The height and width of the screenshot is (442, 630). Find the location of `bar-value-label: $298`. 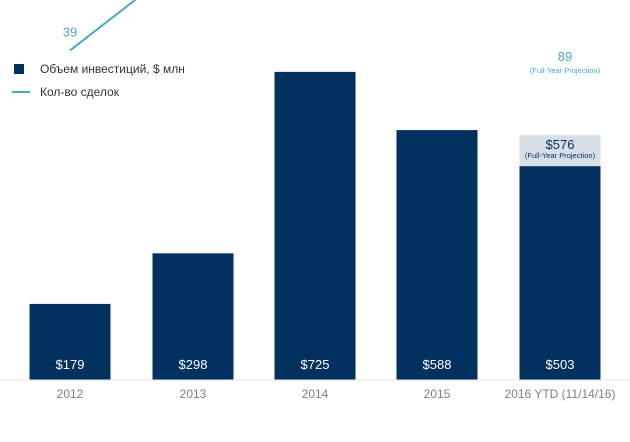

bar-value-label: $298 is located at coordinates (193, 364).